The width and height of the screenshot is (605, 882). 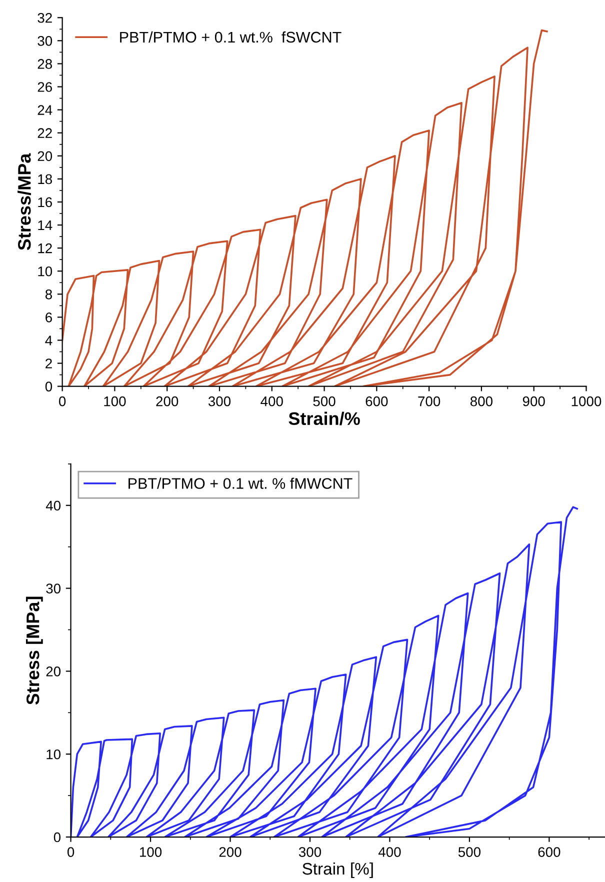 What do you see at coordinates (45, 133) in the screenshot?
I see `y-tick-label: 22` at bounding box center [45, 133].